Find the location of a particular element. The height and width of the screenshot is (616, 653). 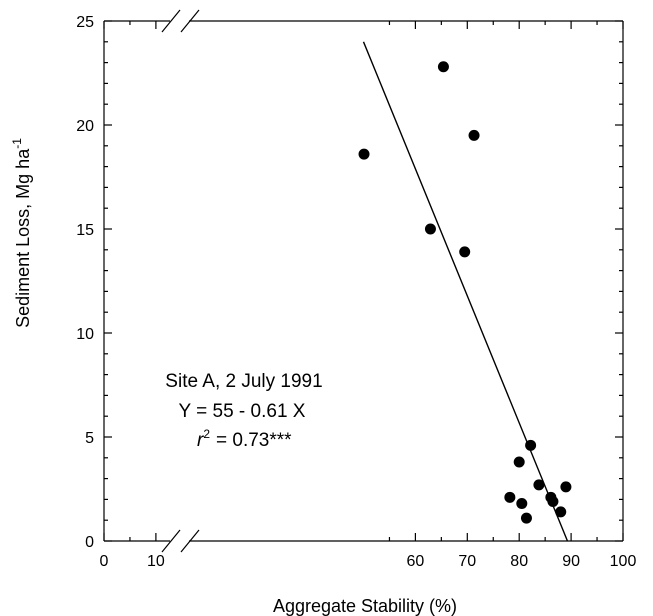

y-tick-label: 25 is located at coordinates (85, 22).